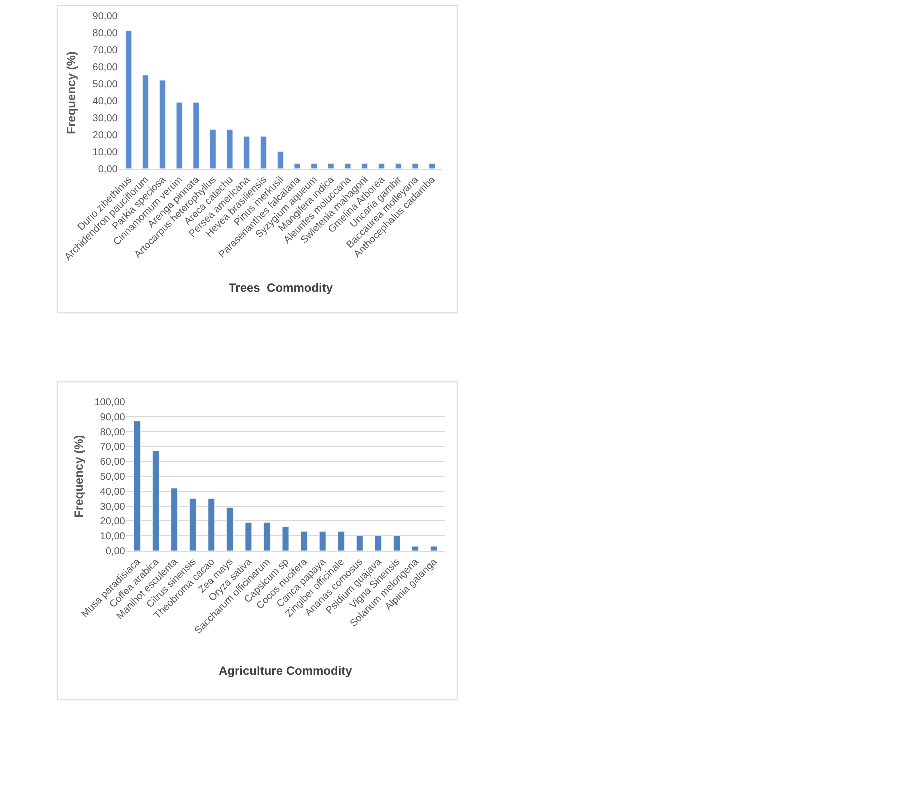 This screenshot has width=901, height=795. Describe the element at coordinates (110, 402) in the screenshot. I see `y-tick-label: 100,00` at that location.